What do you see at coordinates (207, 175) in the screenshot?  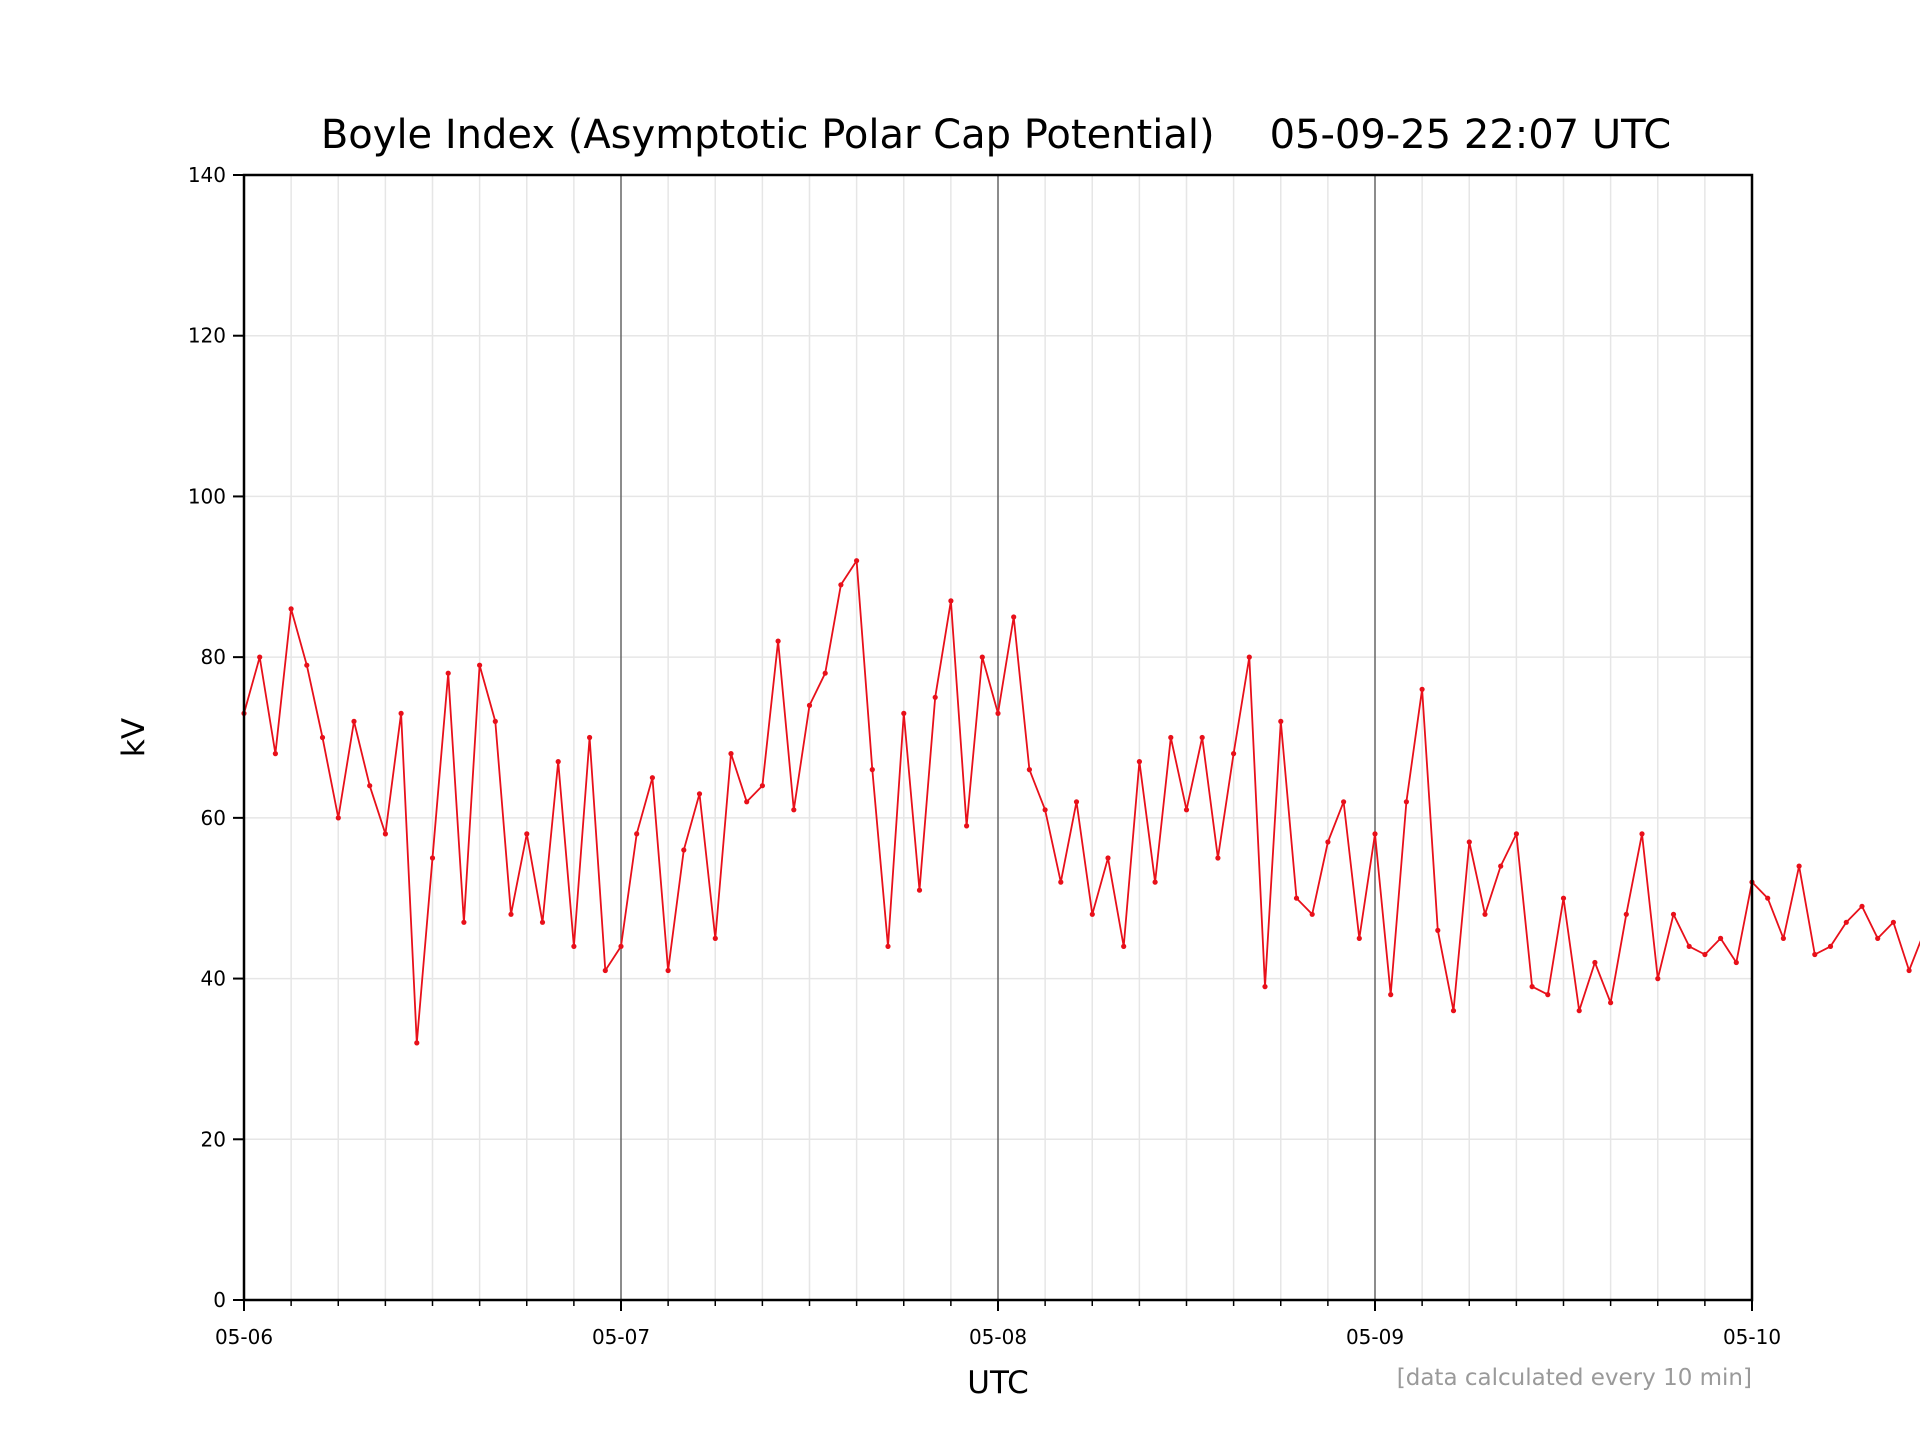 I see `y-tick-label: 140` at bounding box center [207, 175].